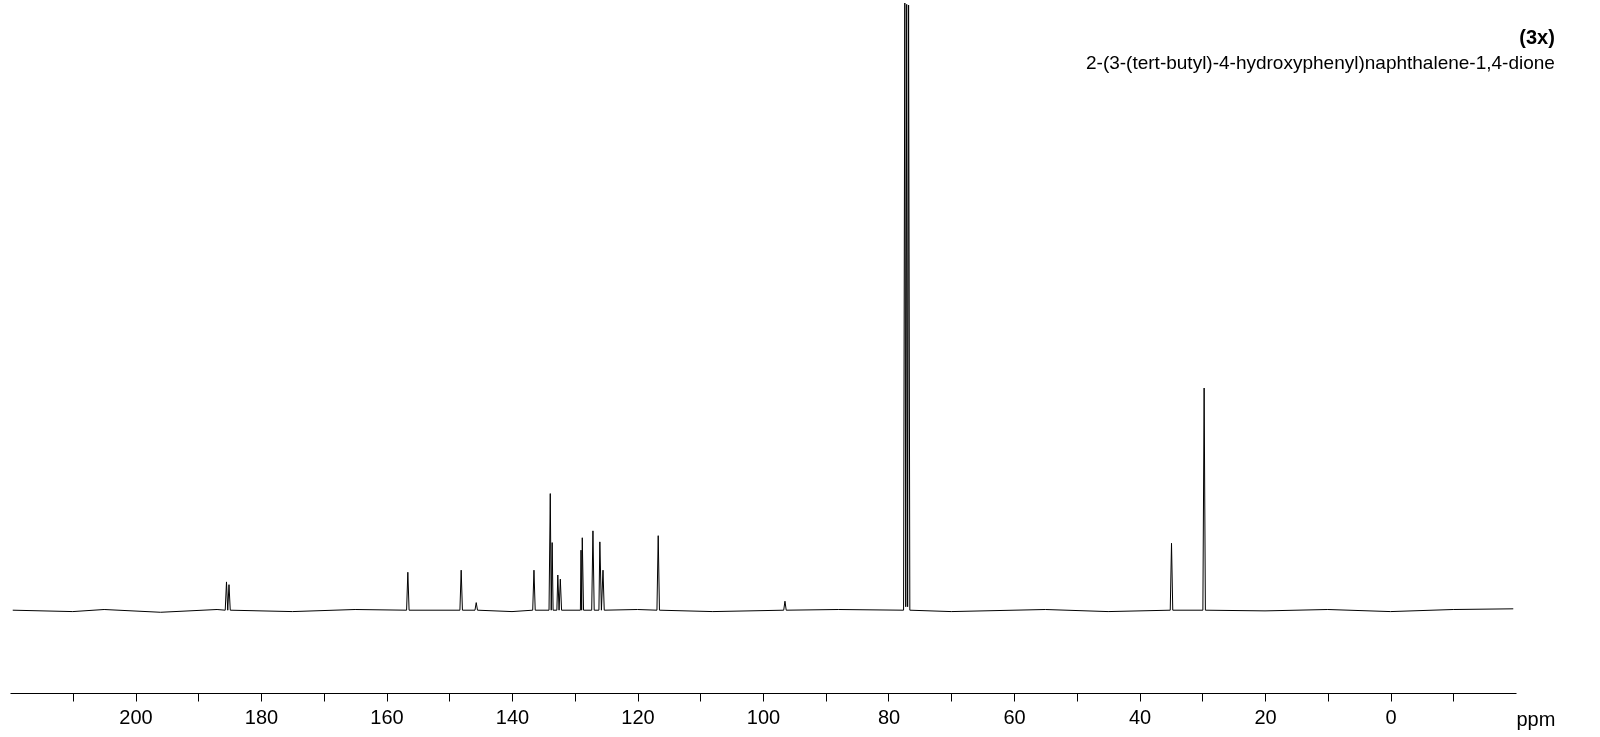 Image resolution: width=1600 pixels, height=737 pixels. Describe the element at coordinates (763, 716) in the screenshot. I see `x-tick-label: 100` at that location.